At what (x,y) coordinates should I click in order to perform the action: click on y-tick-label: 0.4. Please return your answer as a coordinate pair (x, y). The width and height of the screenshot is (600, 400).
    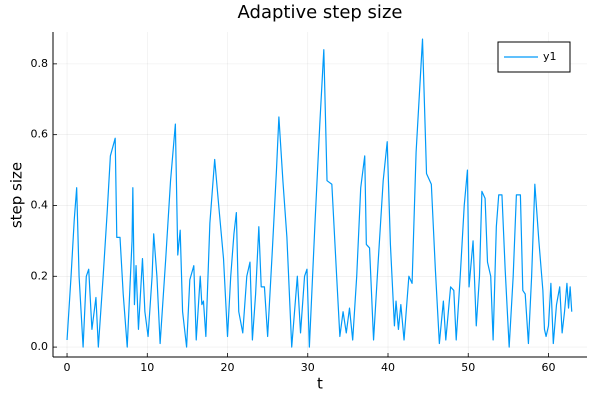
    Looking at the image, I should click on (40, 204).